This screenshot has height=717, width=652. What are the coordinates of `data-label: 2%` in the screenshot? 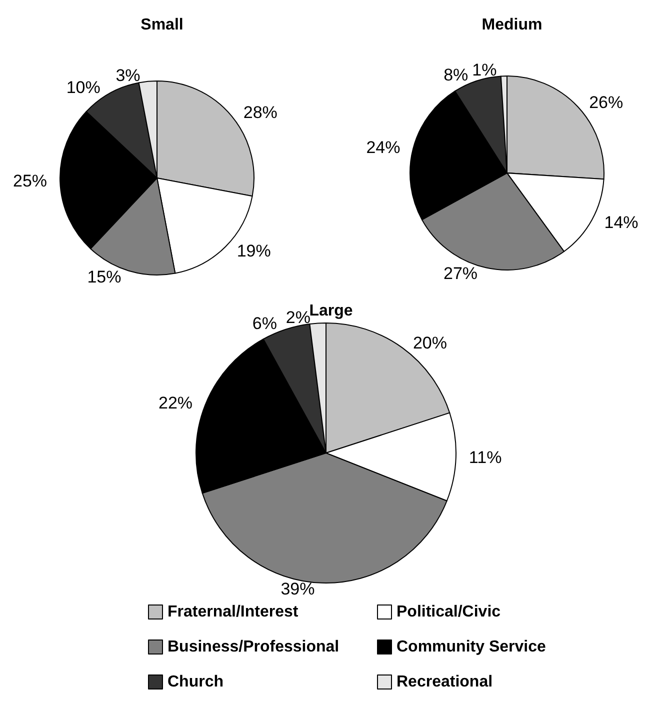 It's located at (298, 317).